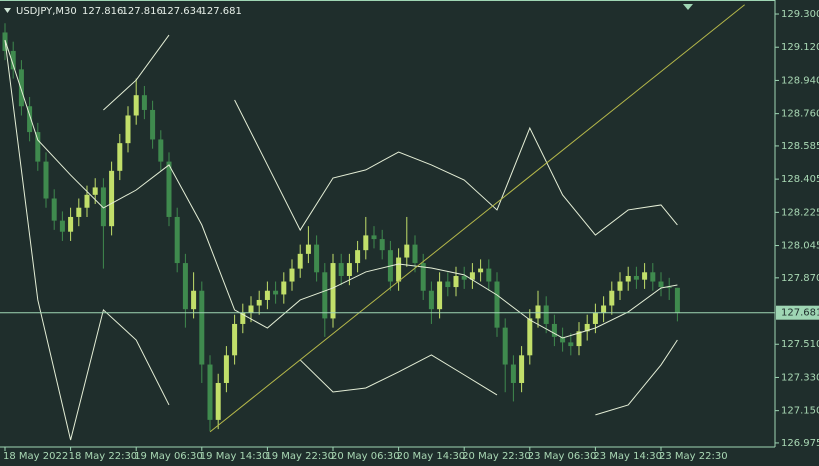 This screenshot has width=819, height=466. What do you see at coordinates (103, 456) in the screenshot?
I see `x-tick-label: 18 May 22:30` at bounding box center [103, 456].